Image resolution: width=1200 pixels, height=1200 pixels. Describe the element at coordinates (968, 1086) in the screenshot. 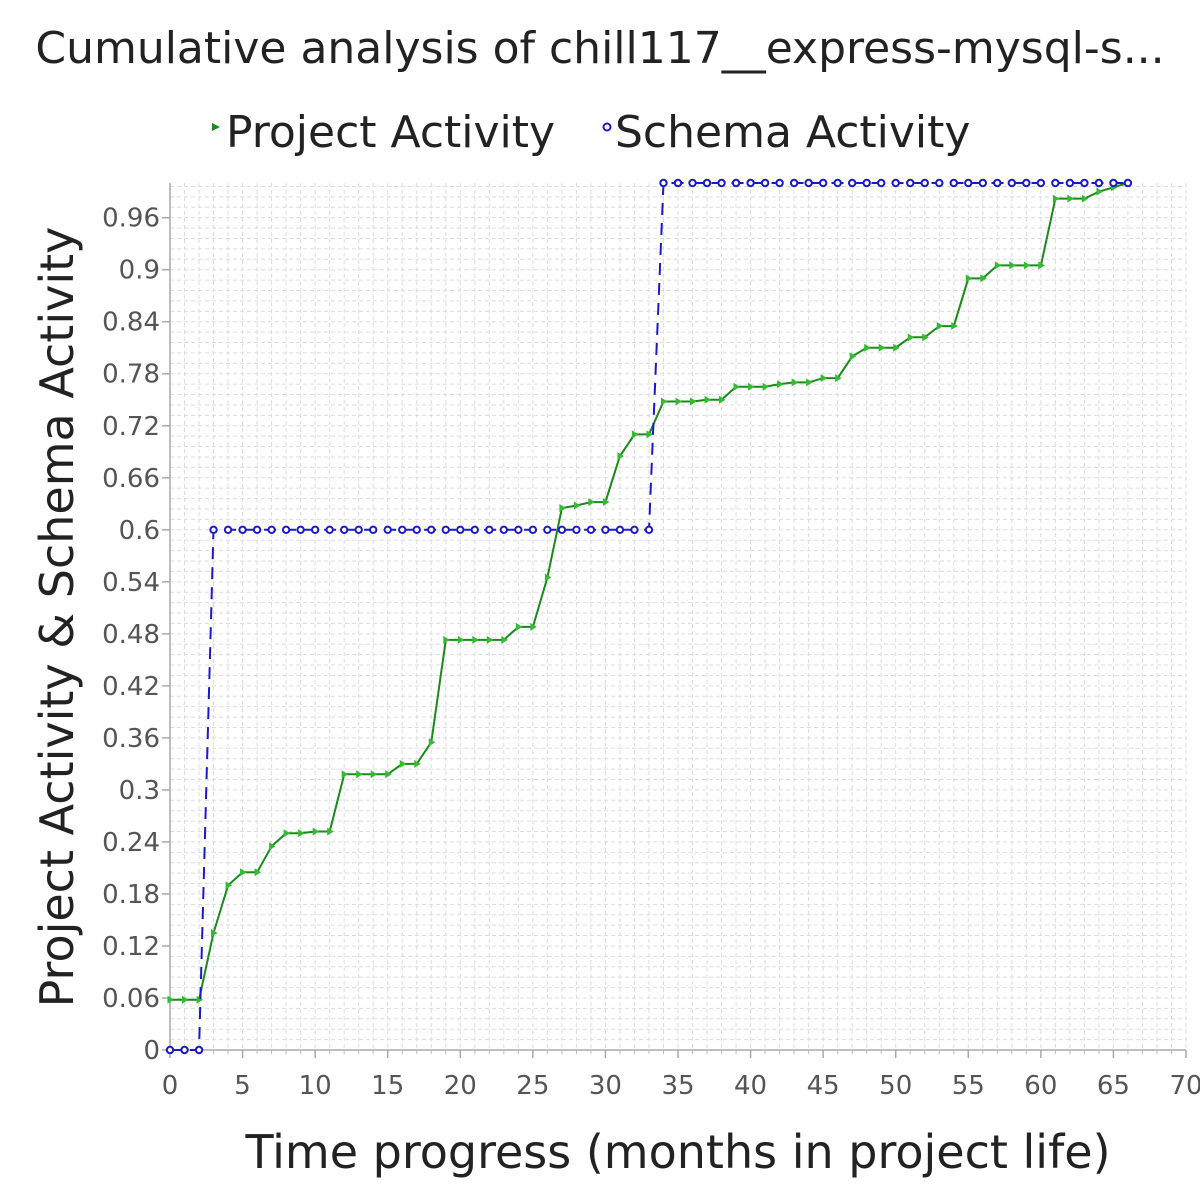

I see `x-tick-label: 55` at that location.